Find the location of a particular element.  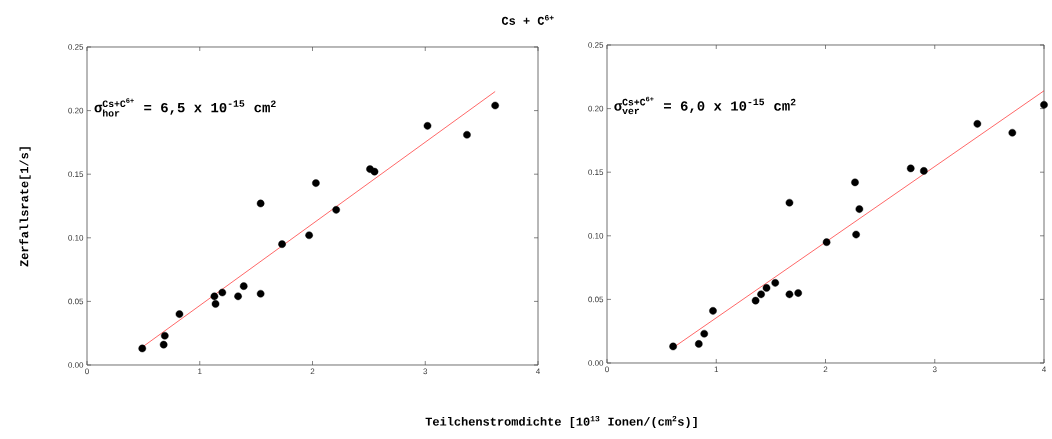

chart-title: Cs + C$^{6+}$ is located at coordinates (527, 20).